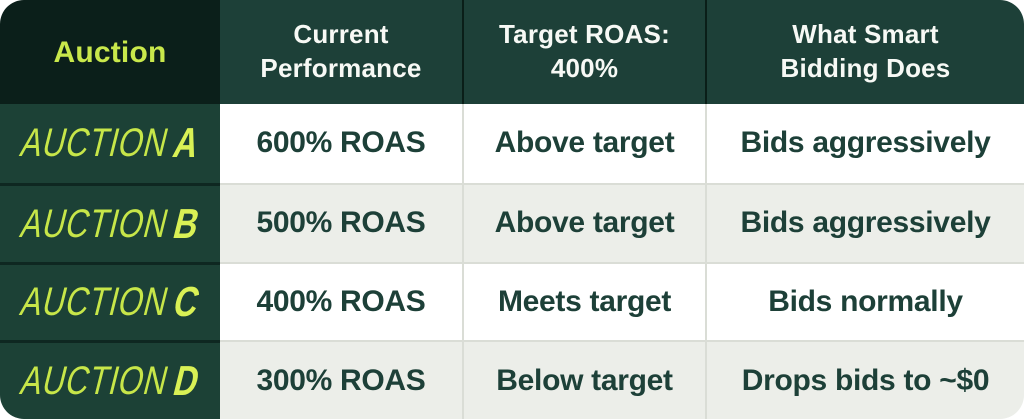 This screenshot has height=419, width=1024. Describe the element at coordinates (583, 222) in the screenshot. I see `cell-target-status-b: Above target` at that location.